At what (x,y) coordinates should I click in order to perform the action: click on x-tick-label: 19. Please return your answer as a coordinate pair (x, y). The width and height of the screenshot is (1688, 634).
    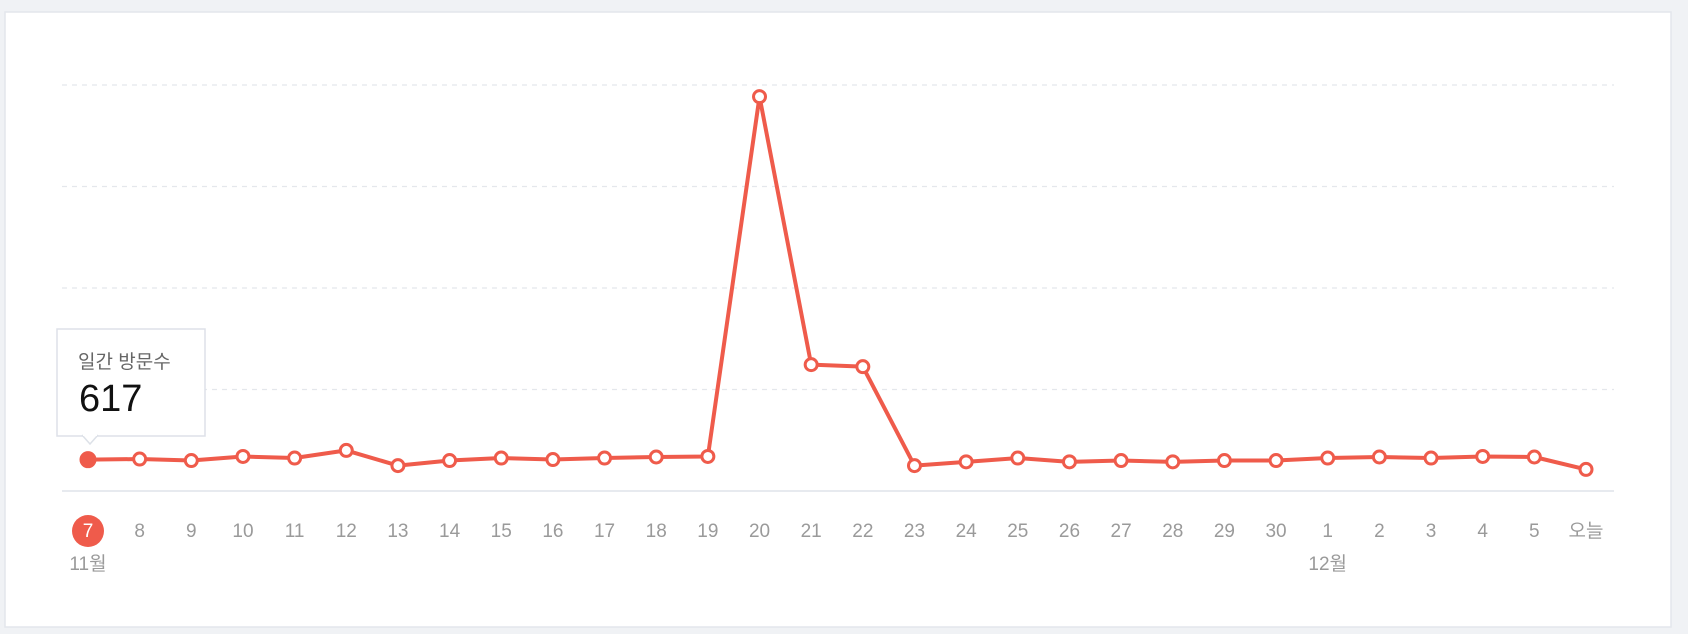
    Looking at the image, I should click on (707, 531).